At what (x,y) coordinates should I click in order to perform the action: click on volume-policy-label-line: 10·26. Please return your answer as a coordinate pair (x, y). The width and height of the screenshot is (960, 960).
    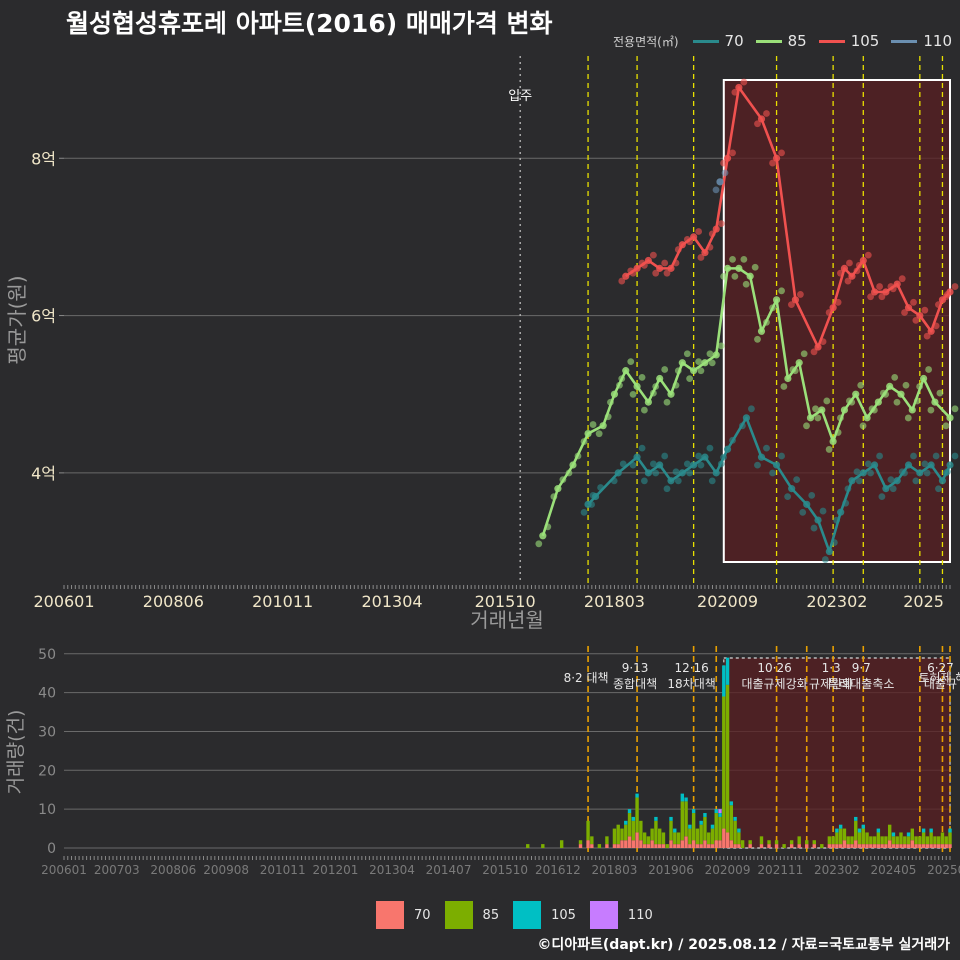
    Looking at the image, I should click on (774, 668).